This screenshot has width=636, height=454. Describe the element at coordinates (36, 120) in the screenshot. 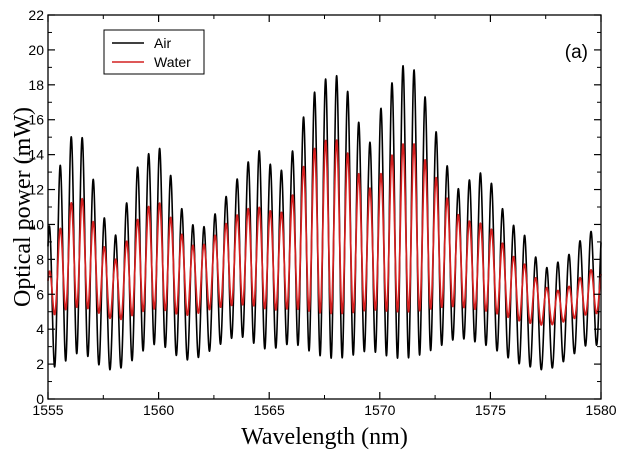

I see `y-tick-label: 16` at that location.